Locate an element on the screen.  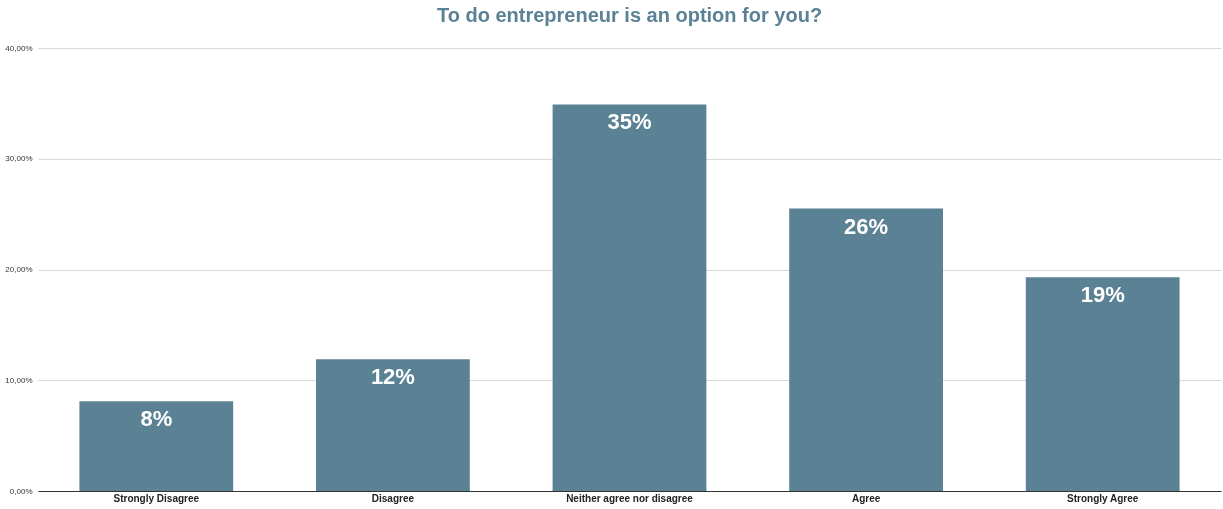
x-tick-label: Disagree is located at coordinates (393, 498).